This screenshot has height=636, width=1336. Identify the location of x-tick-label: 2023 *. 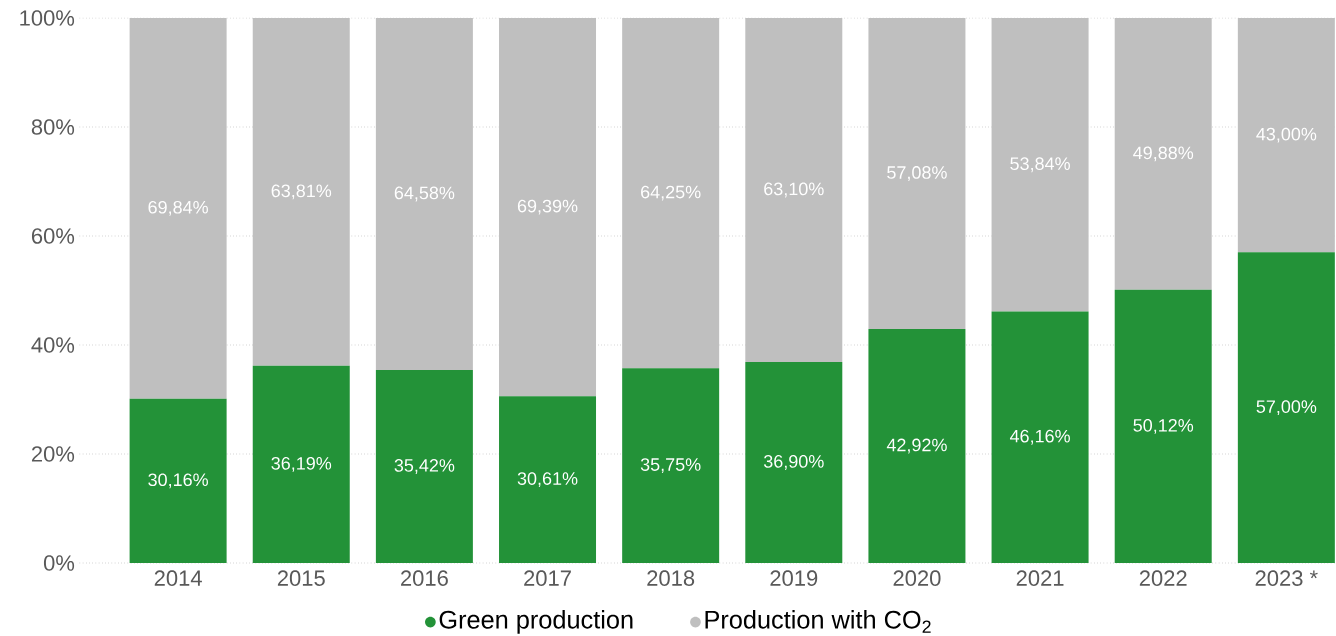
(1286, 578).